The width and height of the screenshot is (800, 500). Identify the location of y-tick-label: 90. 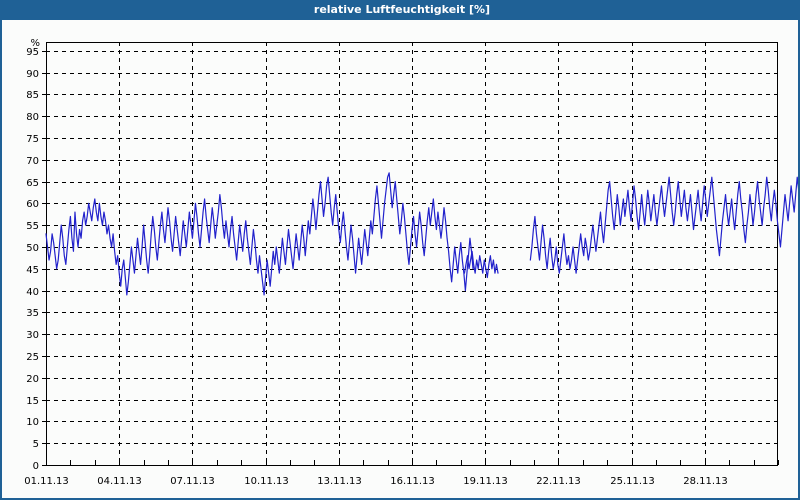
(32, 74).